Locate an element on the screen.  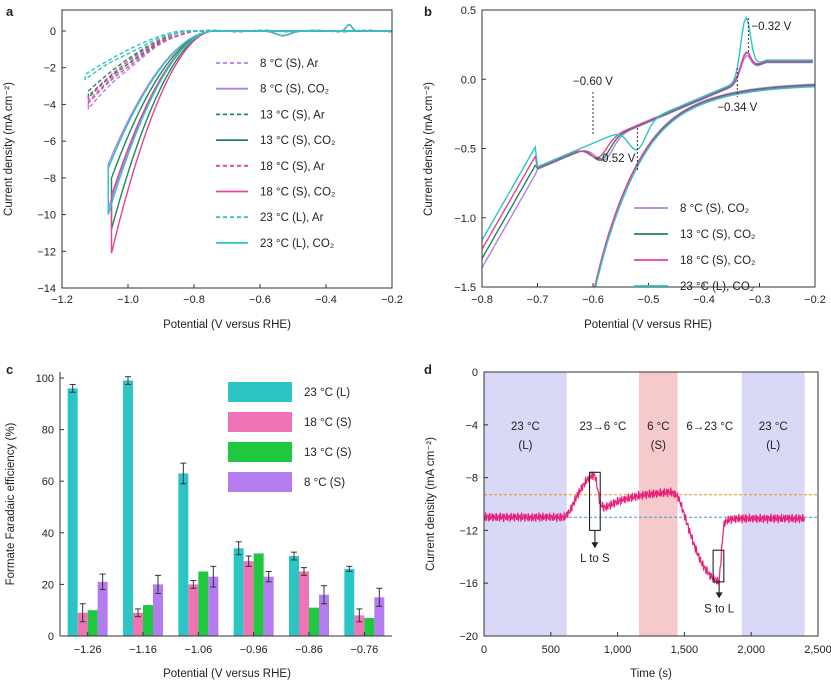
panel-d-xtick-label: 2,500 is located at coordinates (817, 650).